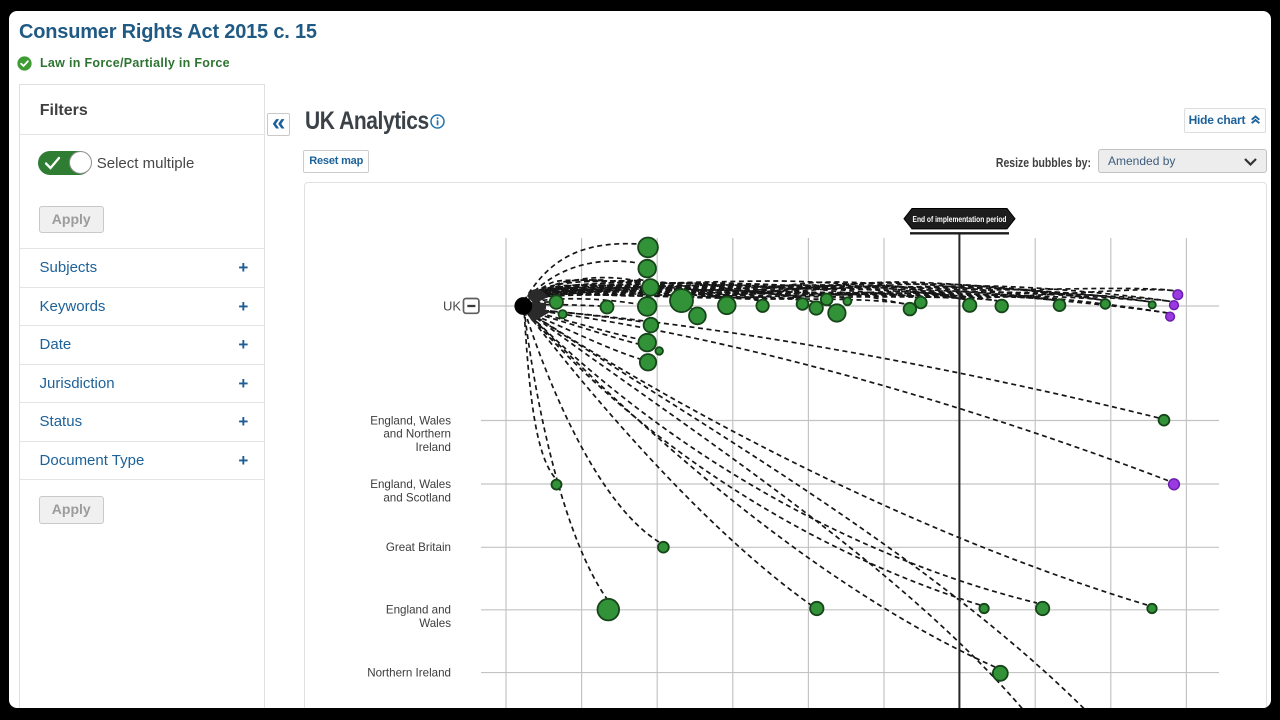  What do you see at coordinates (418, 610) in the screenshot?
I see `svg-text: England and` at bounding box center [418, 610].